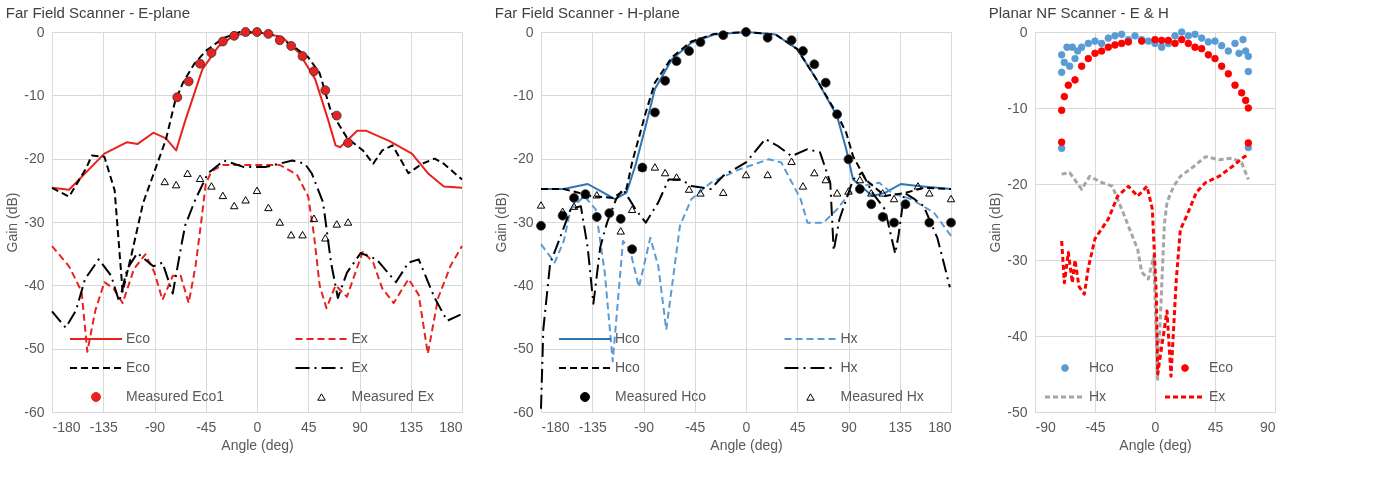  What do you see at coordinates (661, 396) in the screenshot?
I see `legend-label: Measured Hco` at bounding box center [661, 396].